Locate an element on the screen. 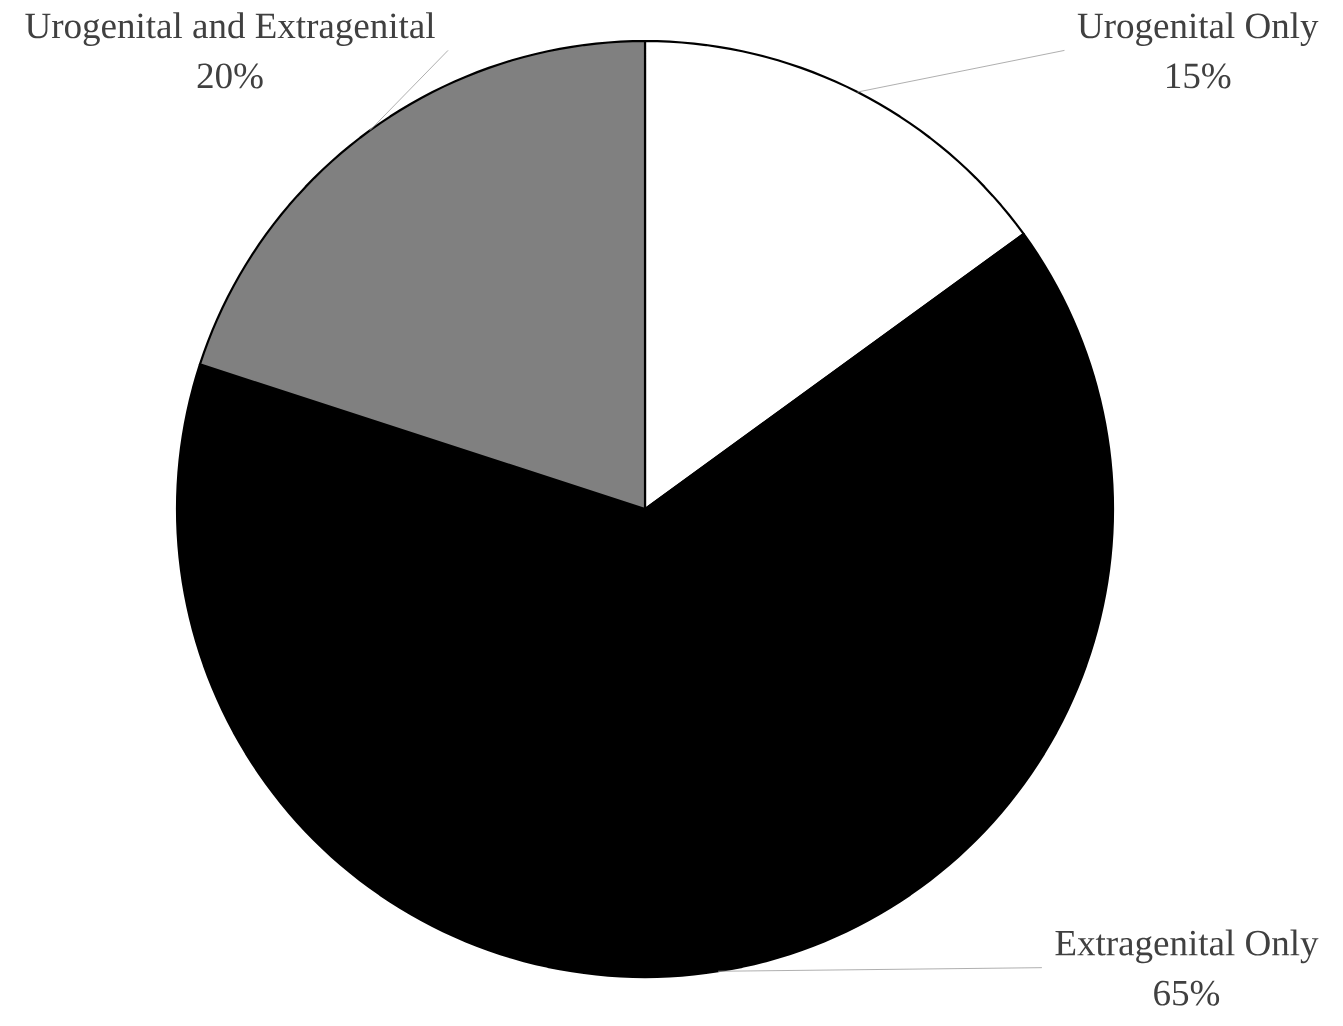  slice-label: Urogenital Only is located at coordinates (1198, 29).